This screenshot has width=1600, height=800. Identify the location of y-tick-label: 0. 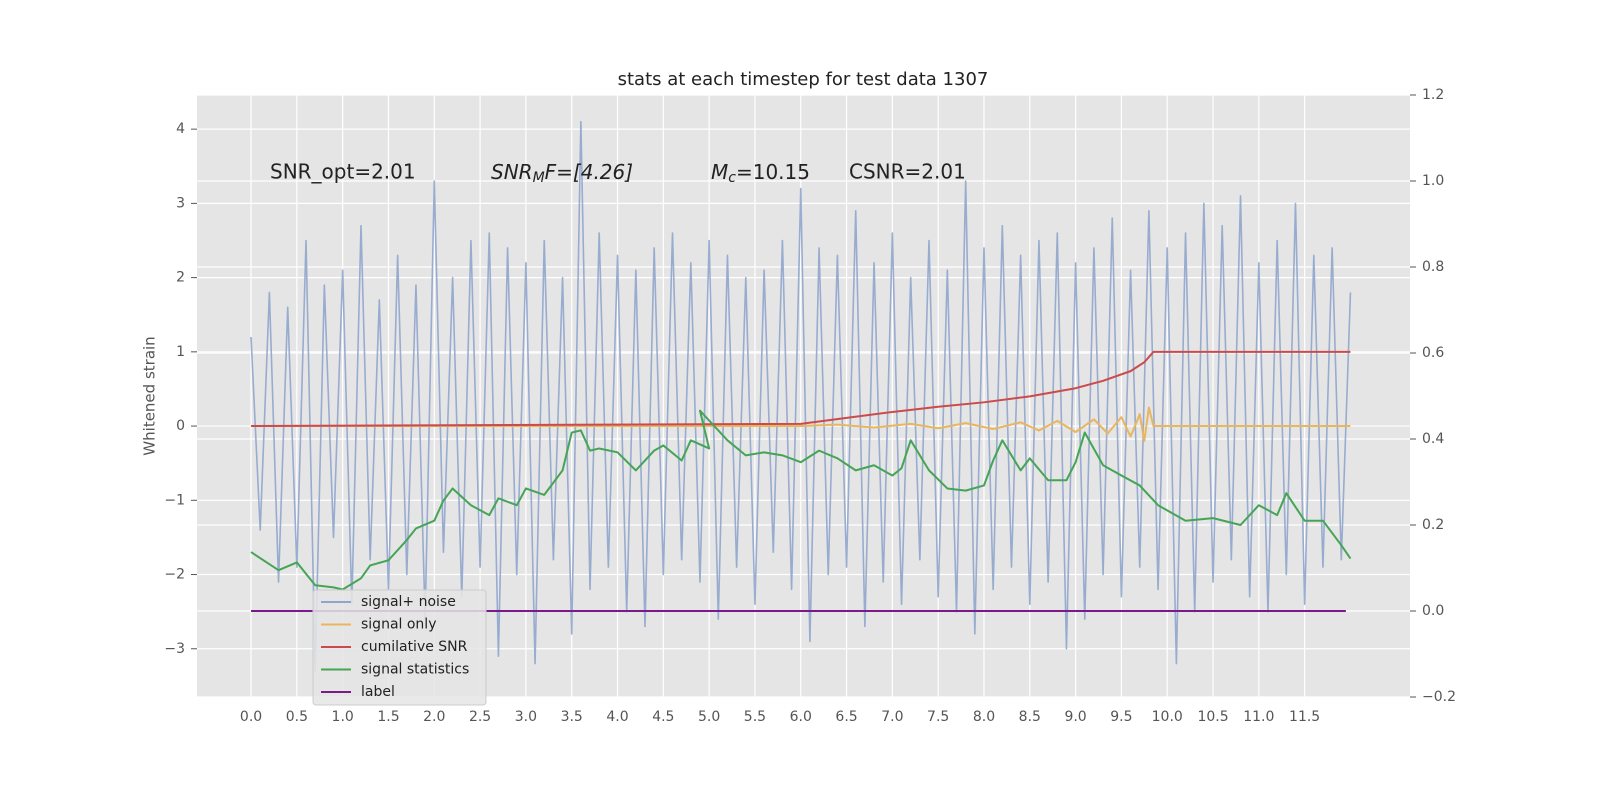
(180, 426).